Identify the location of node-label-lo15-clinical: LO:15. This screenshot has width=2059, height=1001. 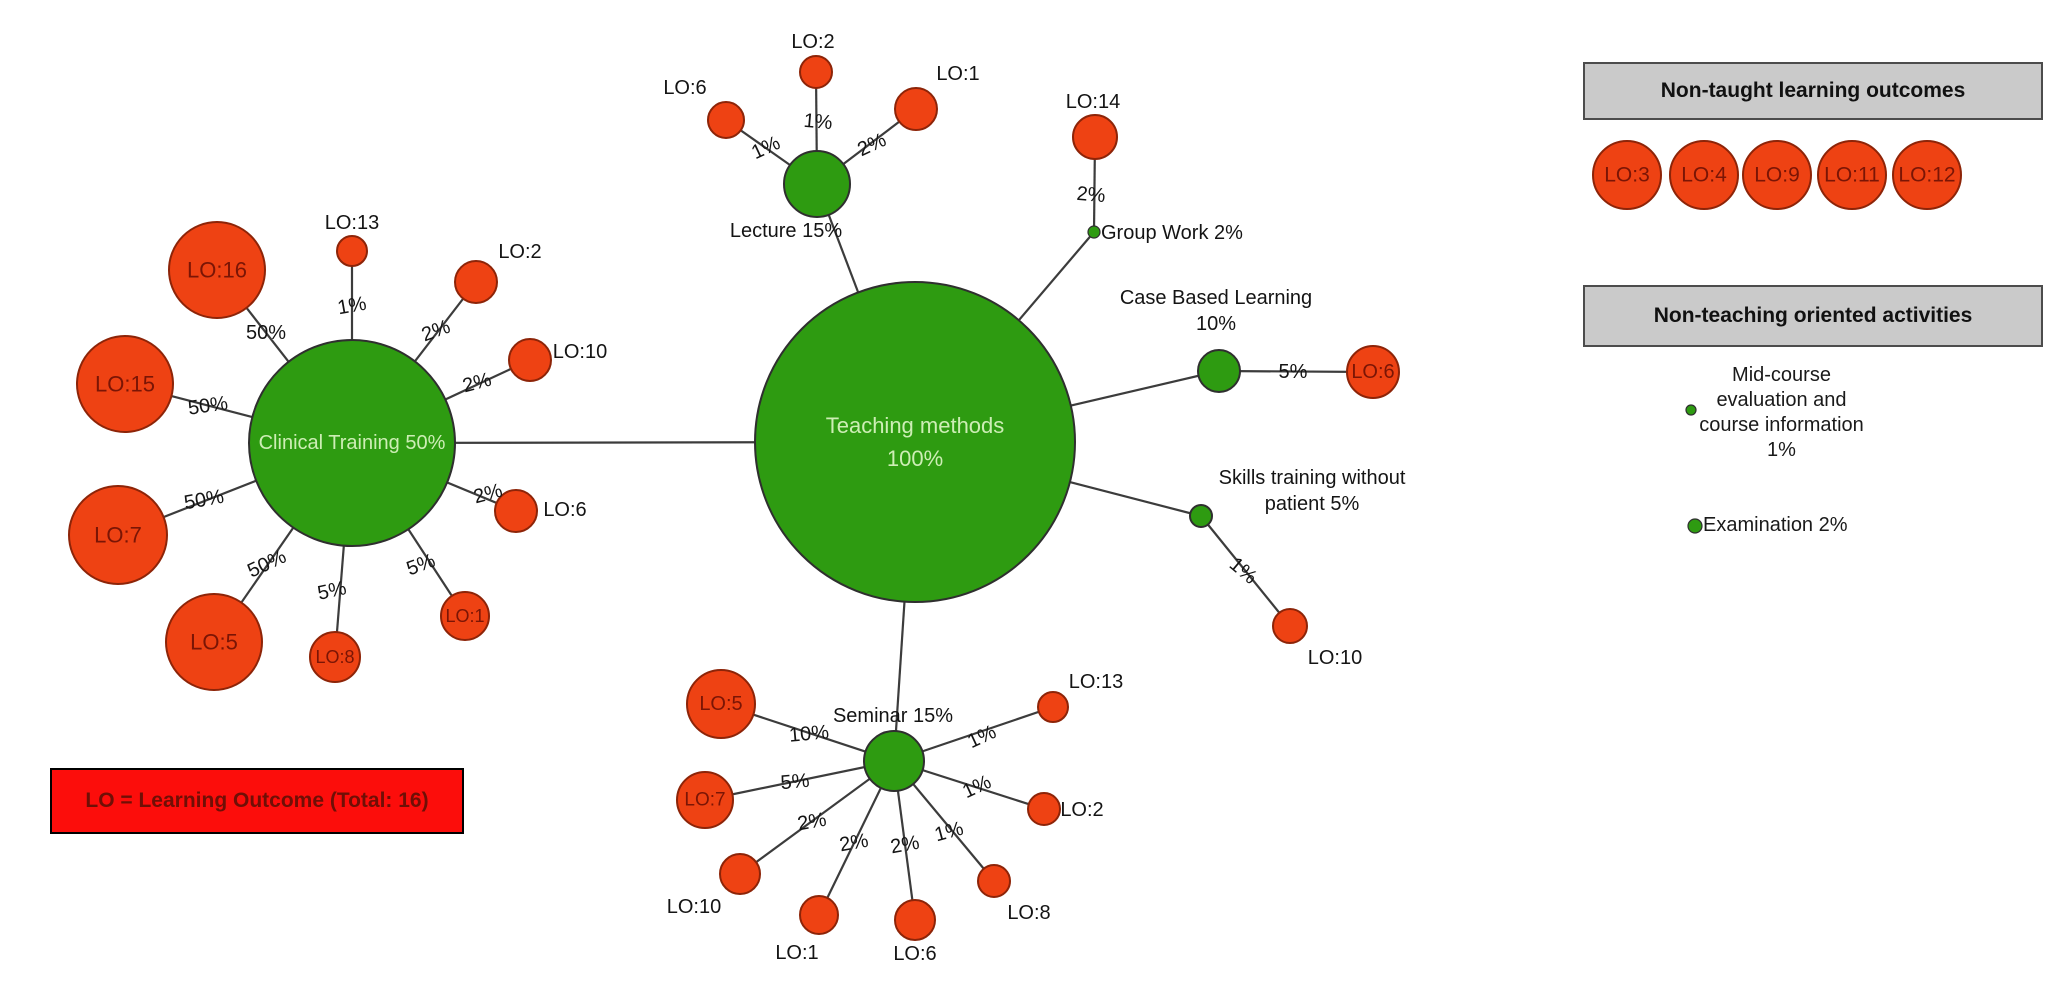
(125, 384).